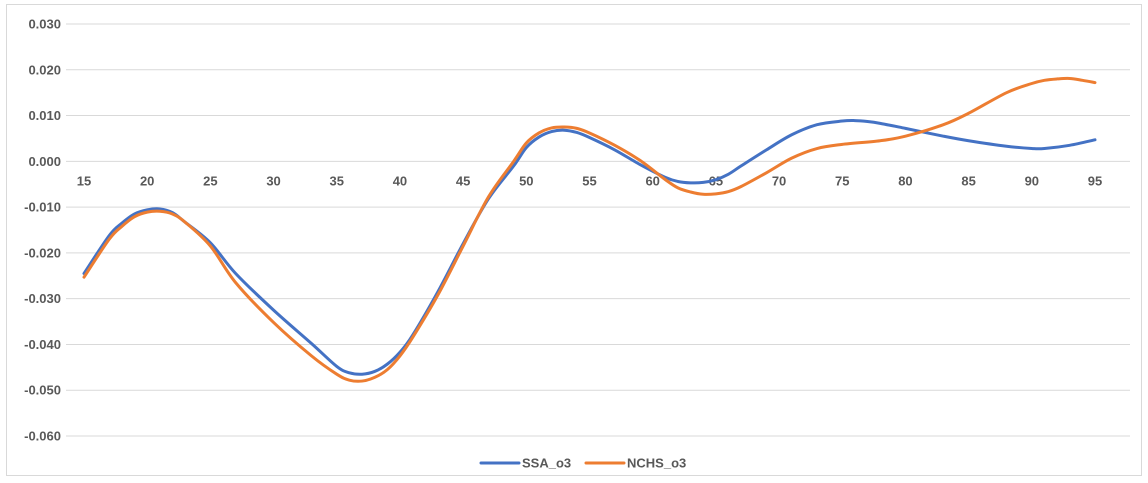 This screenshot has width=1148, height=483. What do you see at coordinates (42, 344) in the screenshot?
I see `y-tick-label: -0.040` at bounding box center [42, 344].